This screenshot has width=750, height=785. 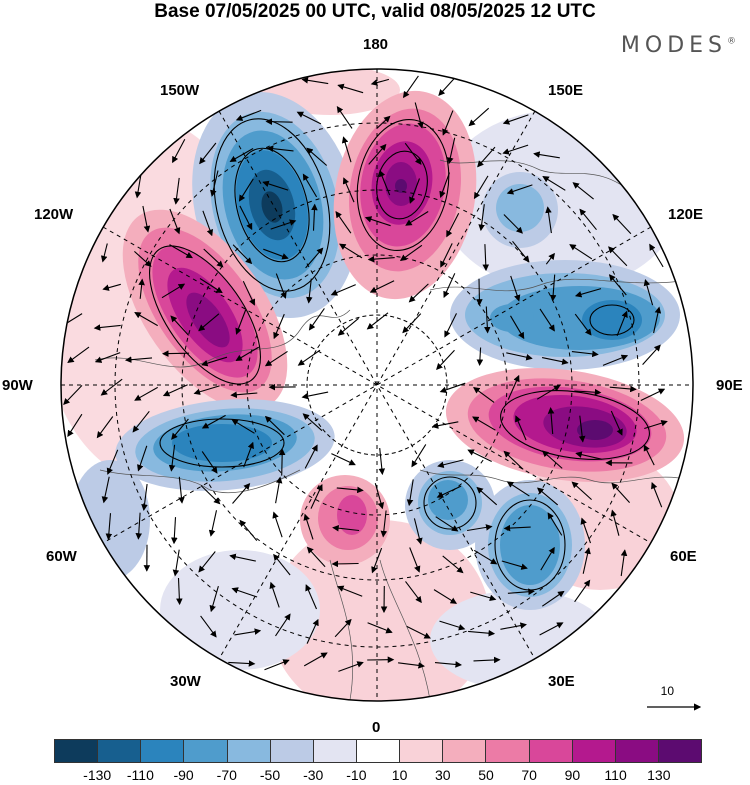 What do you see at coordinates (53, 215) in the screenshot?
I see `label-120w: 120W` at bounding box center [53, 215].